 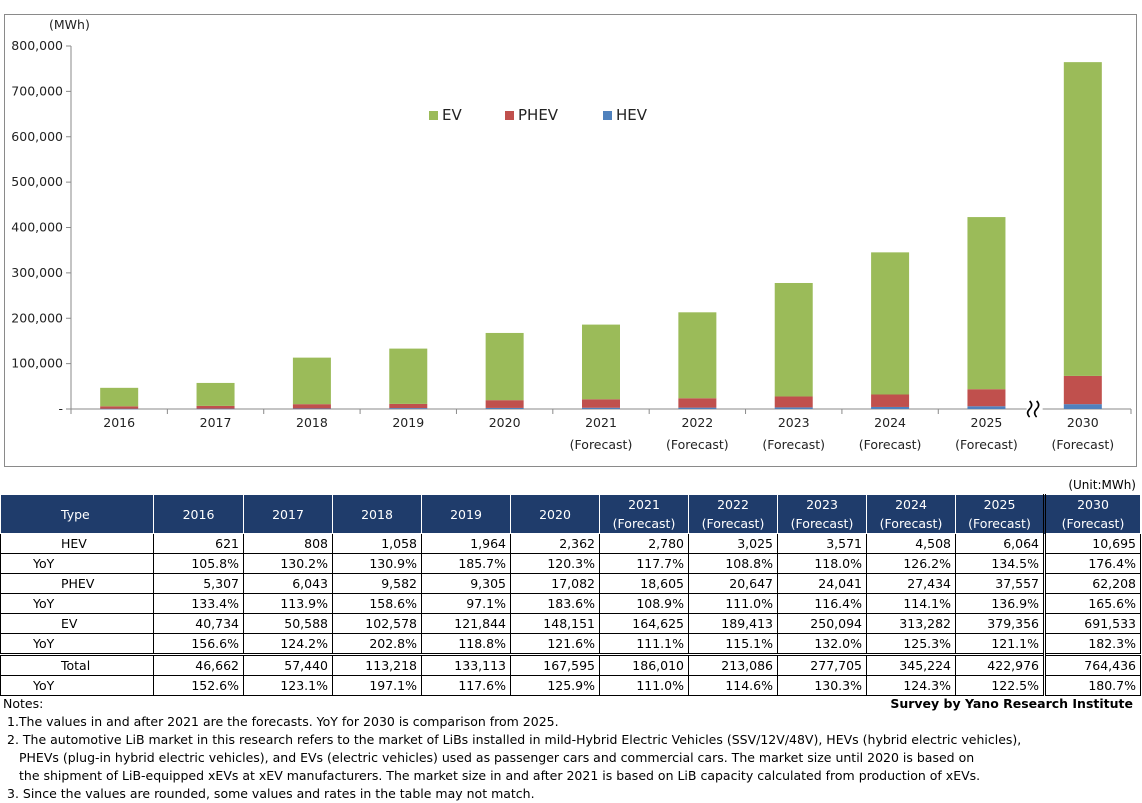 I want to click on table-cell: 197.1%, so click(x=377, y=685).